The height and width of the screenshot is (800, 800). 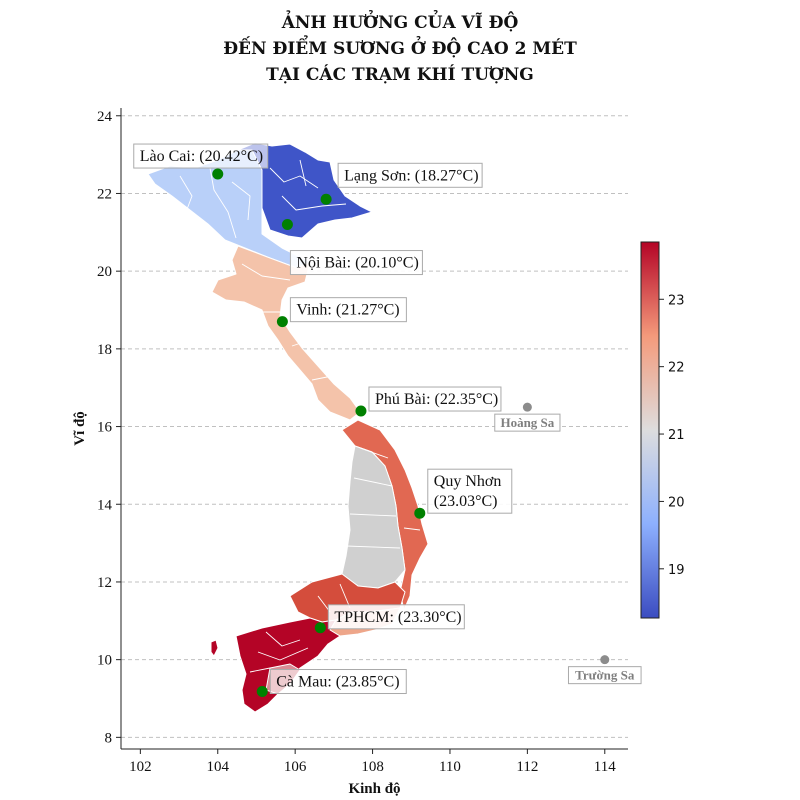 I want to click on x-tick-label-112: 112, so click(x=527, y=767).